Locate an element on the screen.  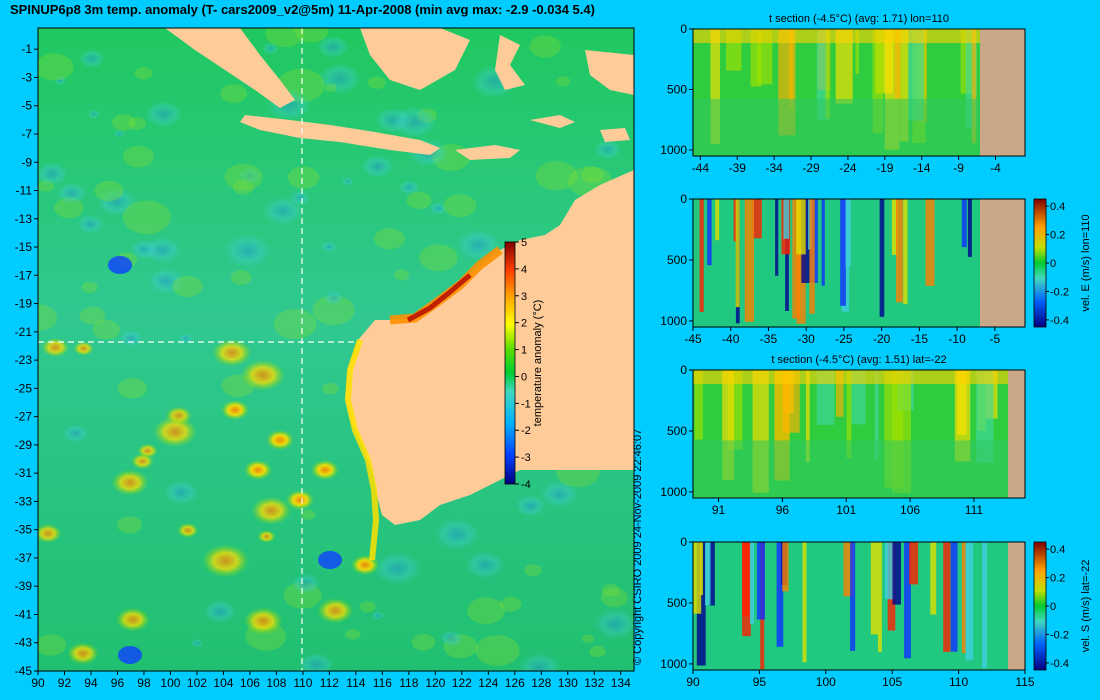
t-section-lon-x-tick-label-1: -39 is located at coordinates (738, 168).